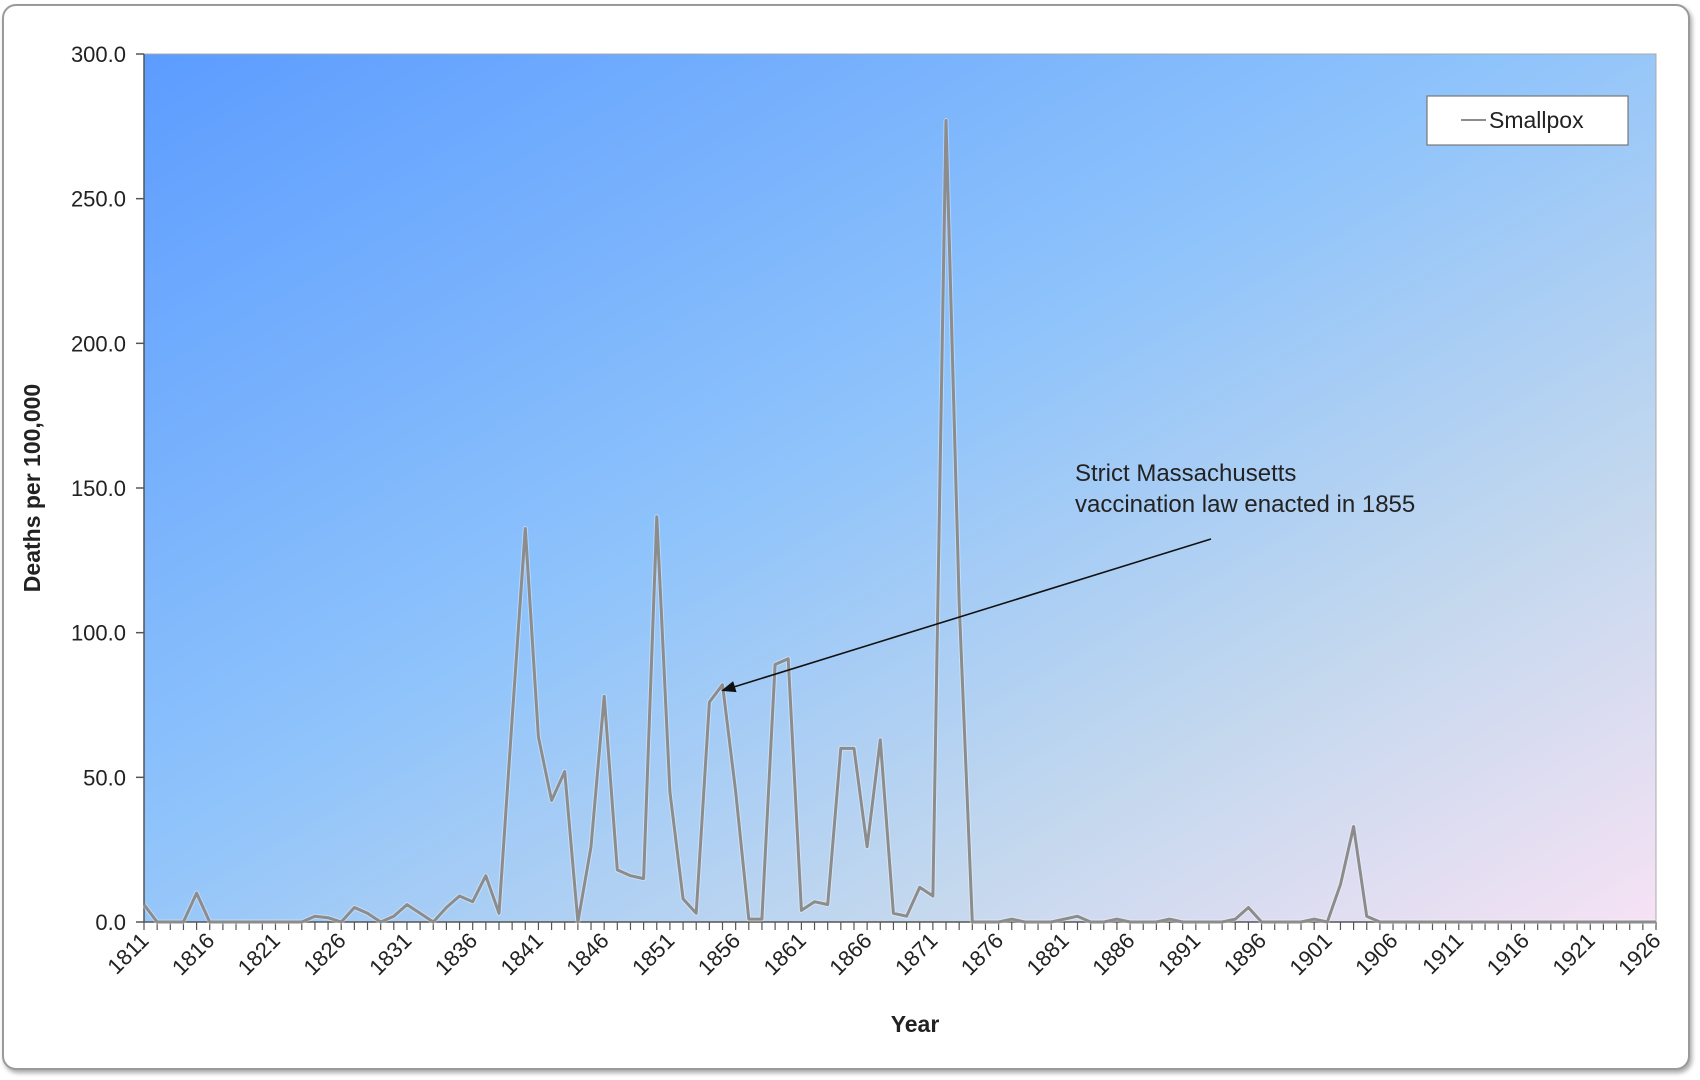 The width and height of the screenshot is (1700, 1080). I want to click on x-axis-title: Year, so click(915, 1024).